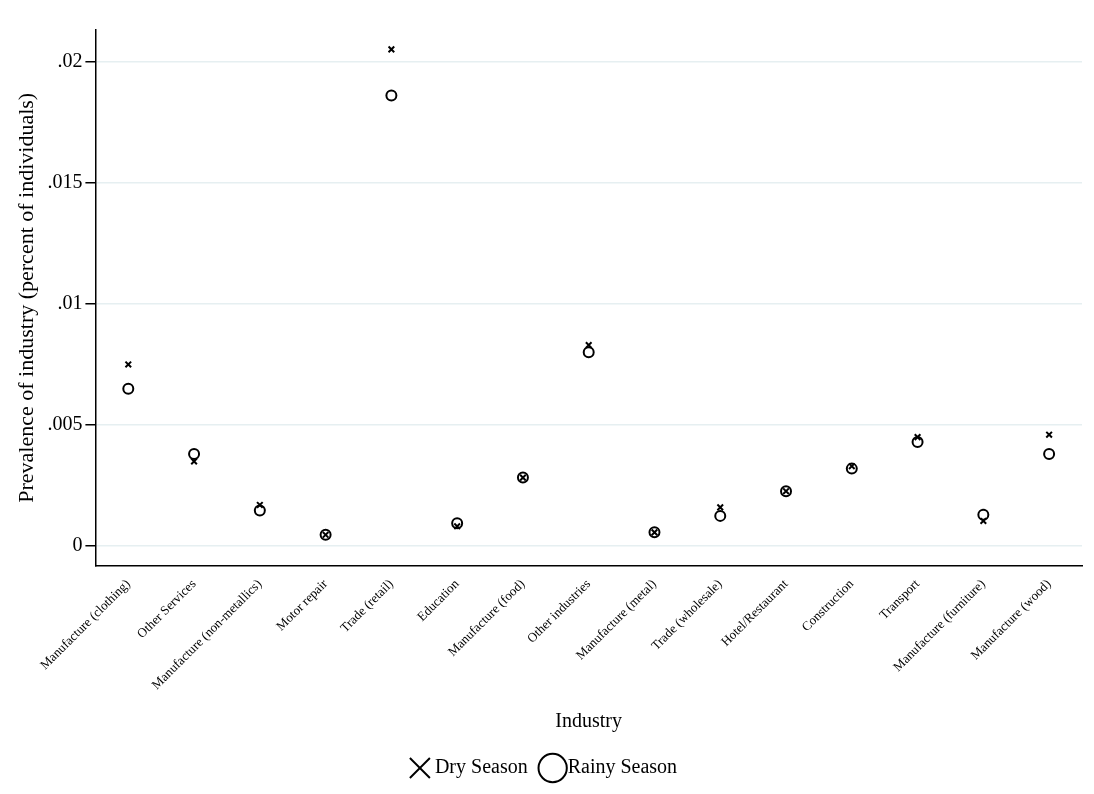 The width and height of the screenshot is (1094, 794). I want to click on legend-label: Dry Season, so click(481, 767).